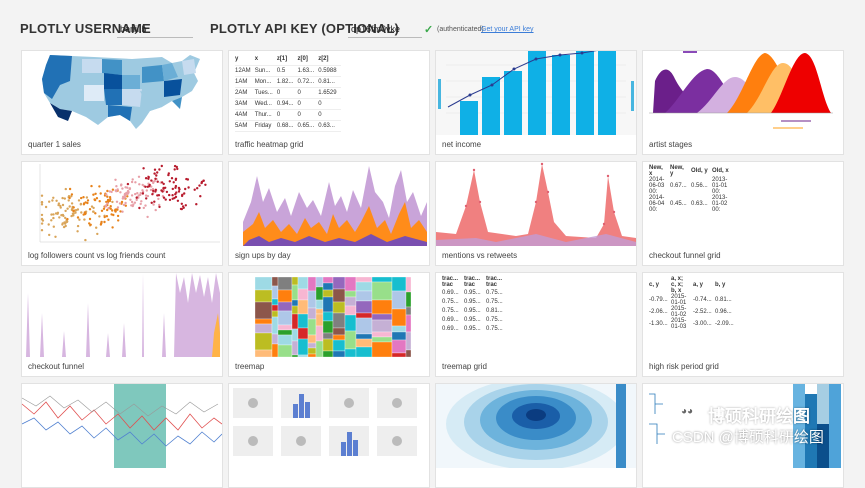  Describe the element at coordinates (329, 324) in the screenshot. I see `chart-card-treemap: treemap` at that location.